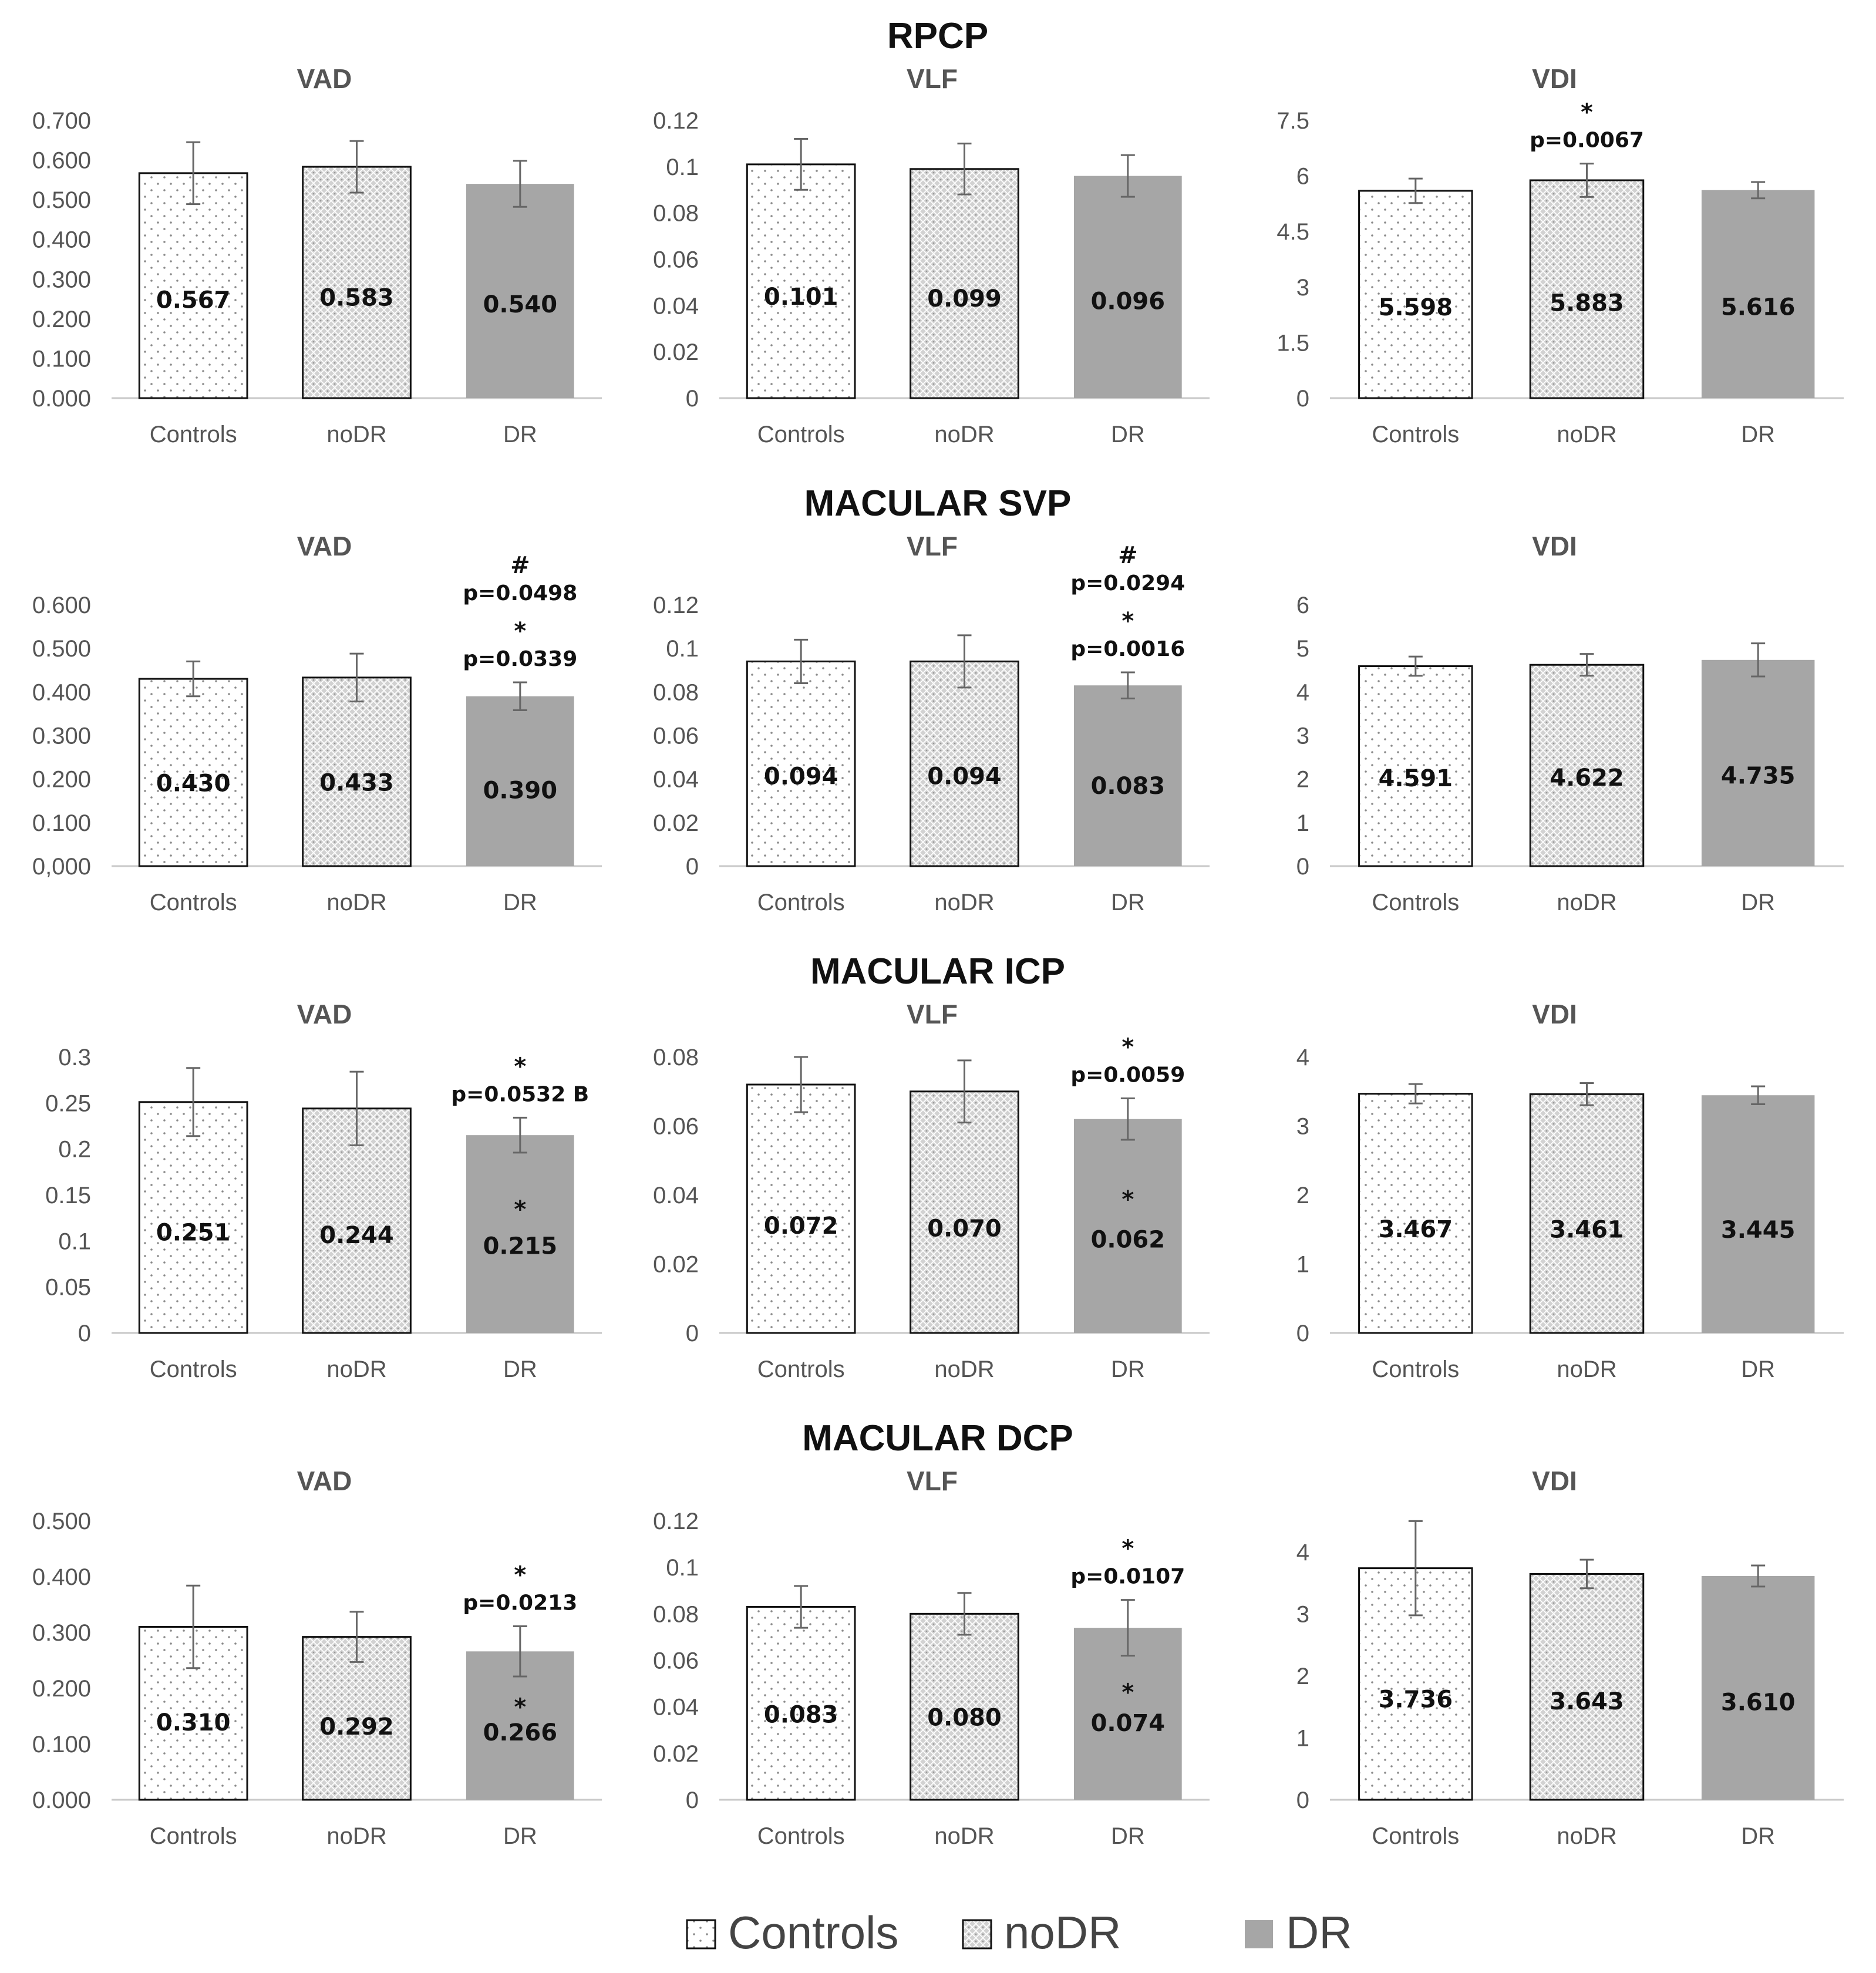  I want to click on y-tick-label: 1, so click(1302, 823).